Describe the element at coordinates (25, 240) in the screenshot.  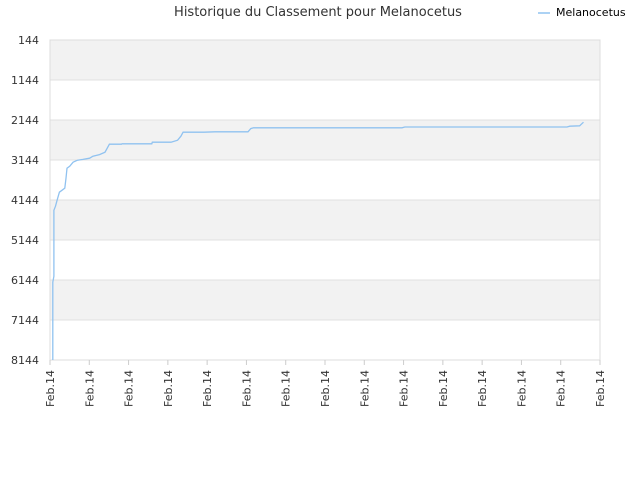
I see `y-tick-label: 5144` at that location.